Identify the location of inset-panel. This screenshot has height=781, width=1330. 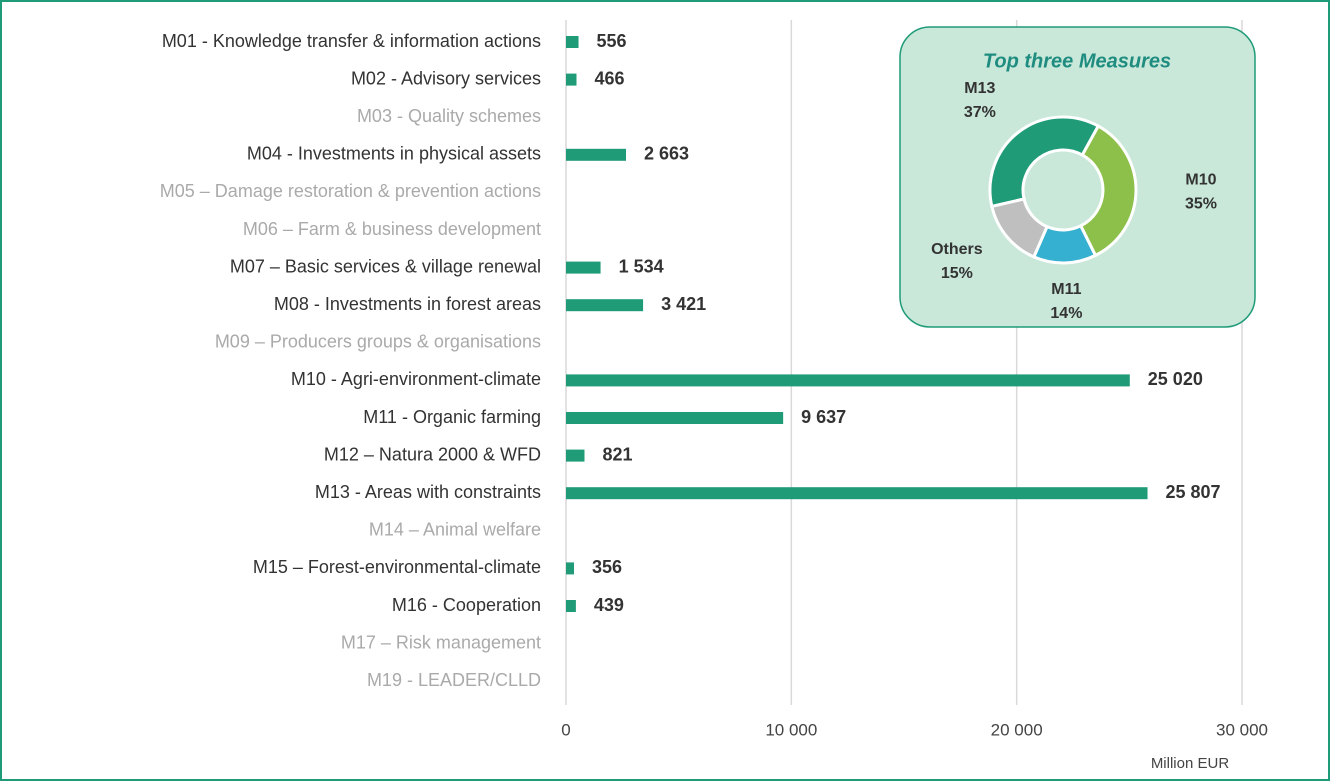
(1077, 177).